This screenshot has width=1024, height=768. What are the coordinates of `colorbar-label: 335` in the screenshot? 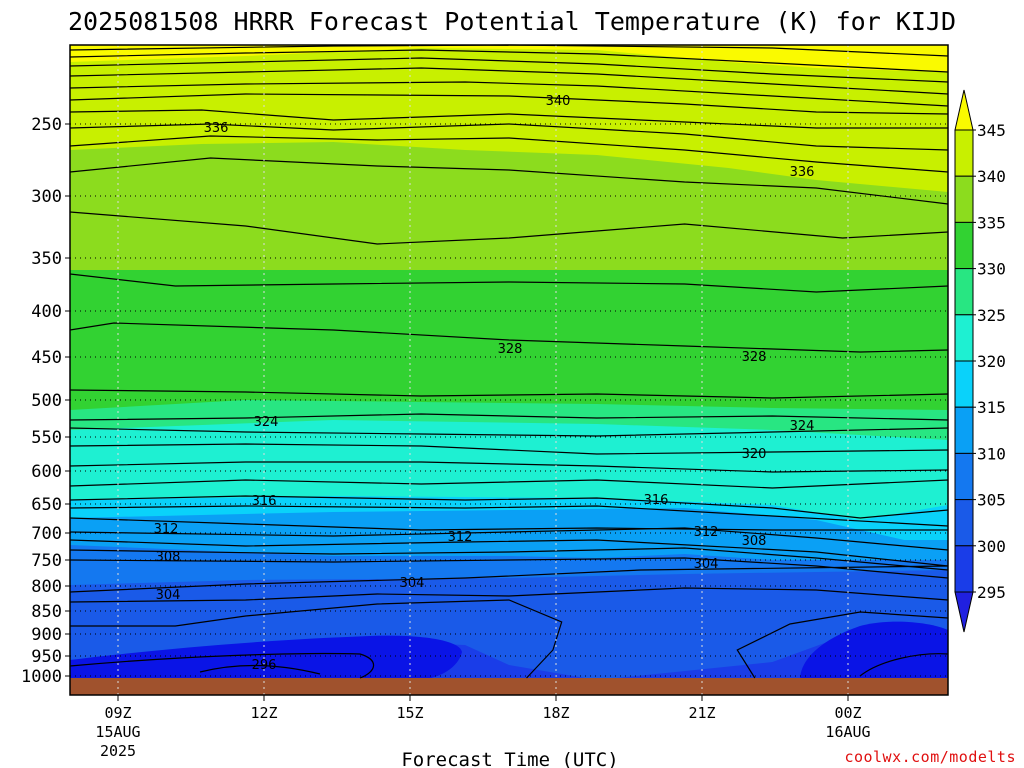 It's located at (991, 222).